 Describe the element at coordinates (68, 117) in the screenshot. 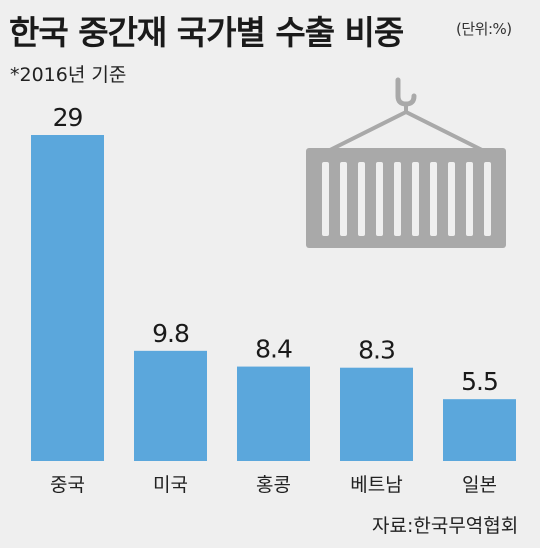

I see `value-label-1: 29` at that location.